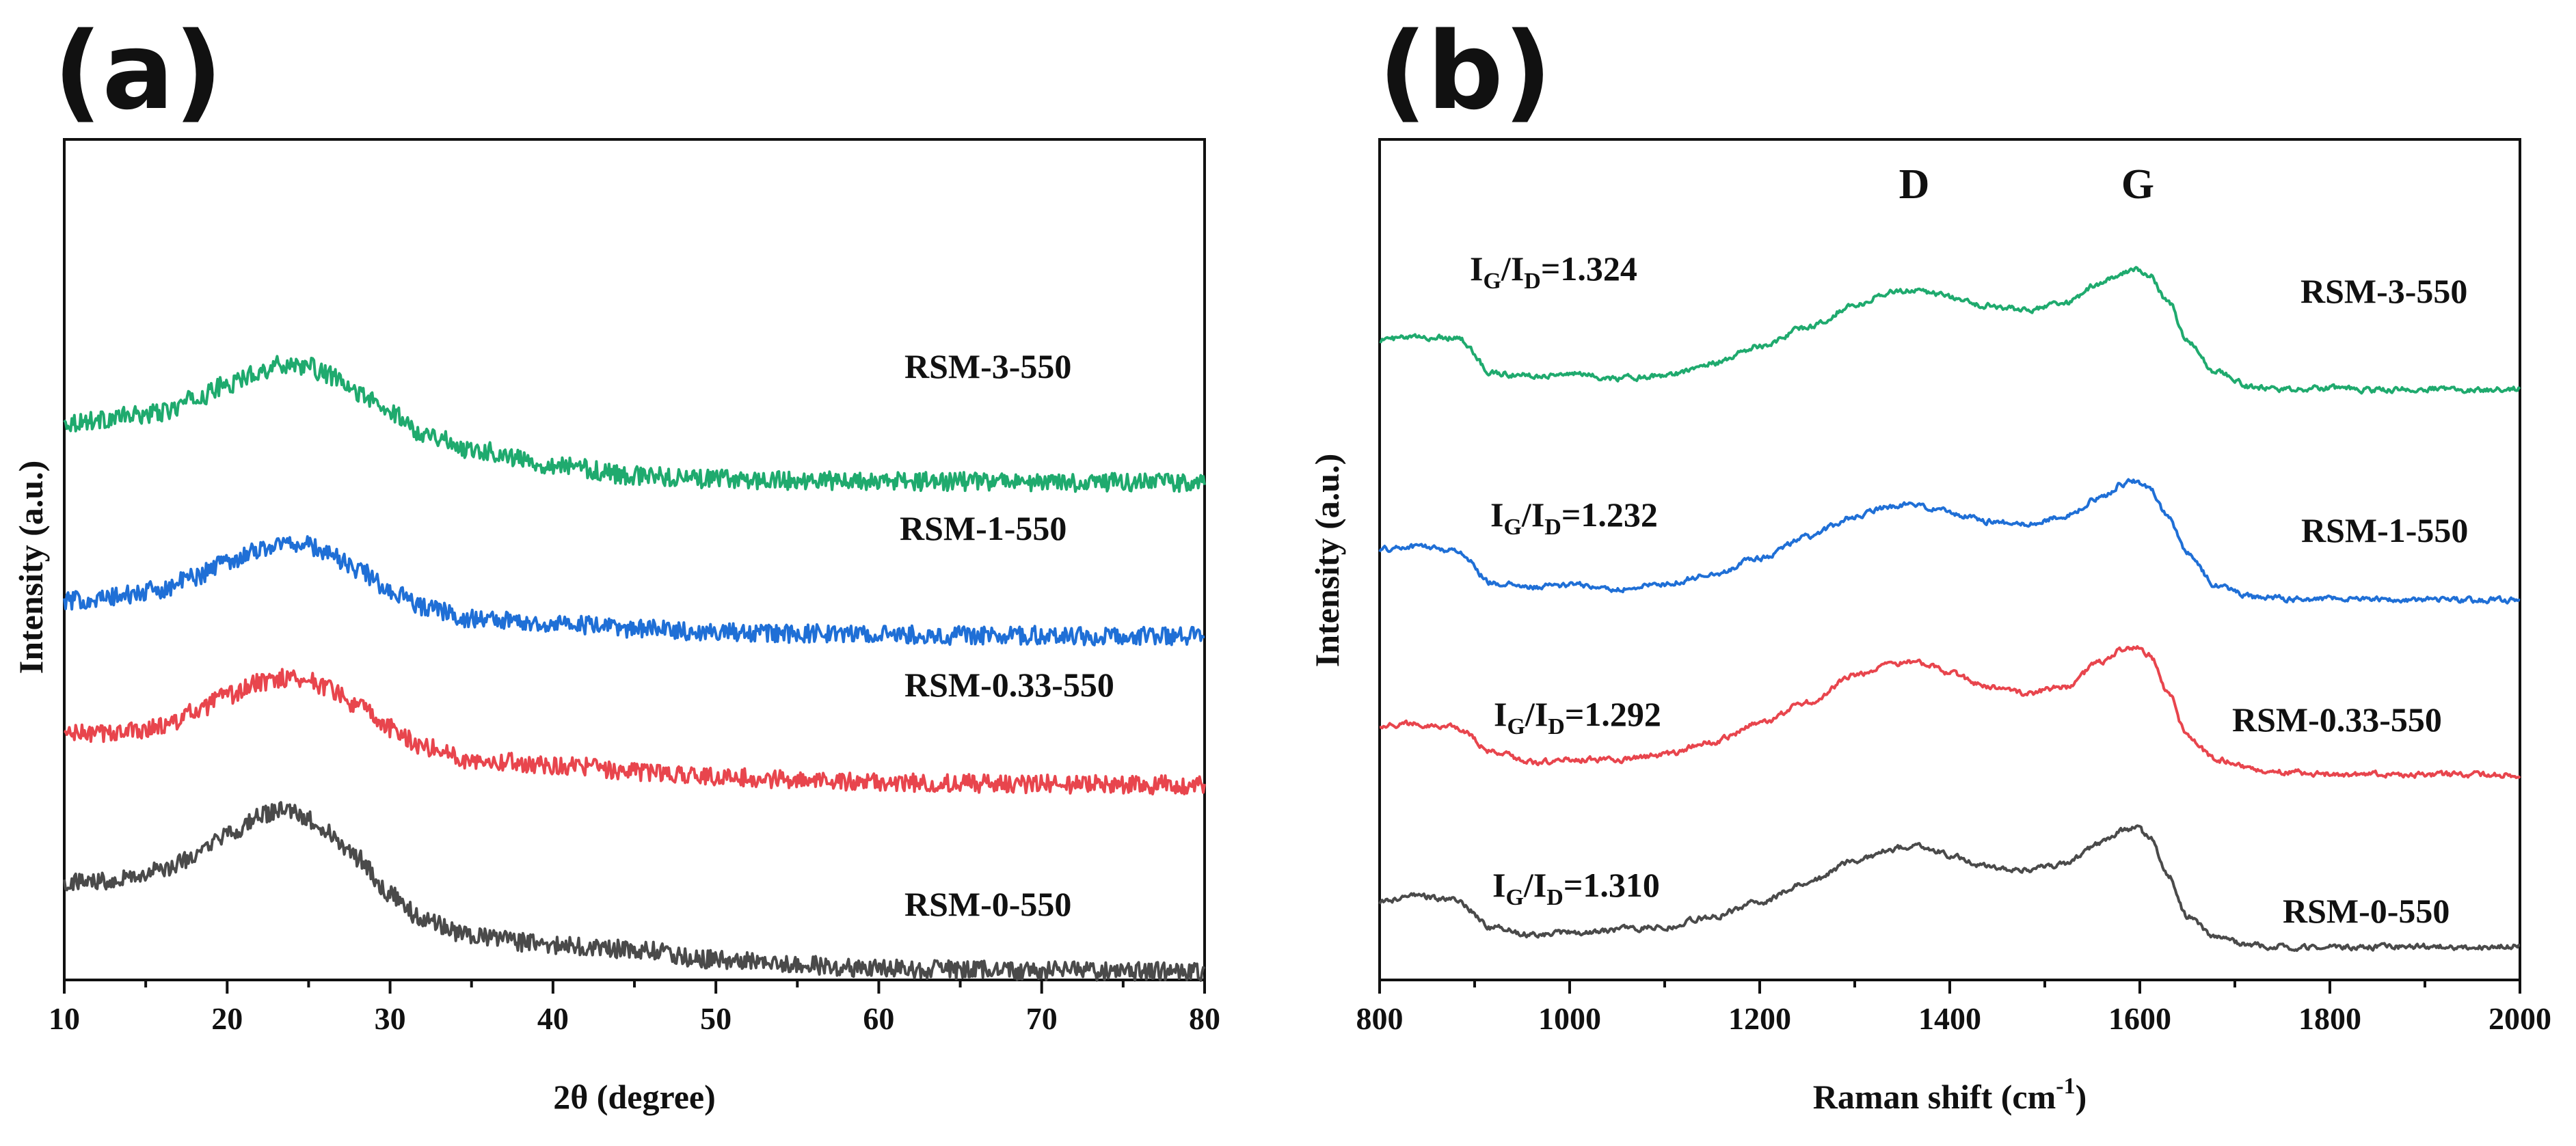 This screenshot has height=1146, width=2576. What do you see at coordinates (2065, 1086) in the screenshot?
I see `x-axis-title-superscript: -1` at bounding box center [2065, 1086].